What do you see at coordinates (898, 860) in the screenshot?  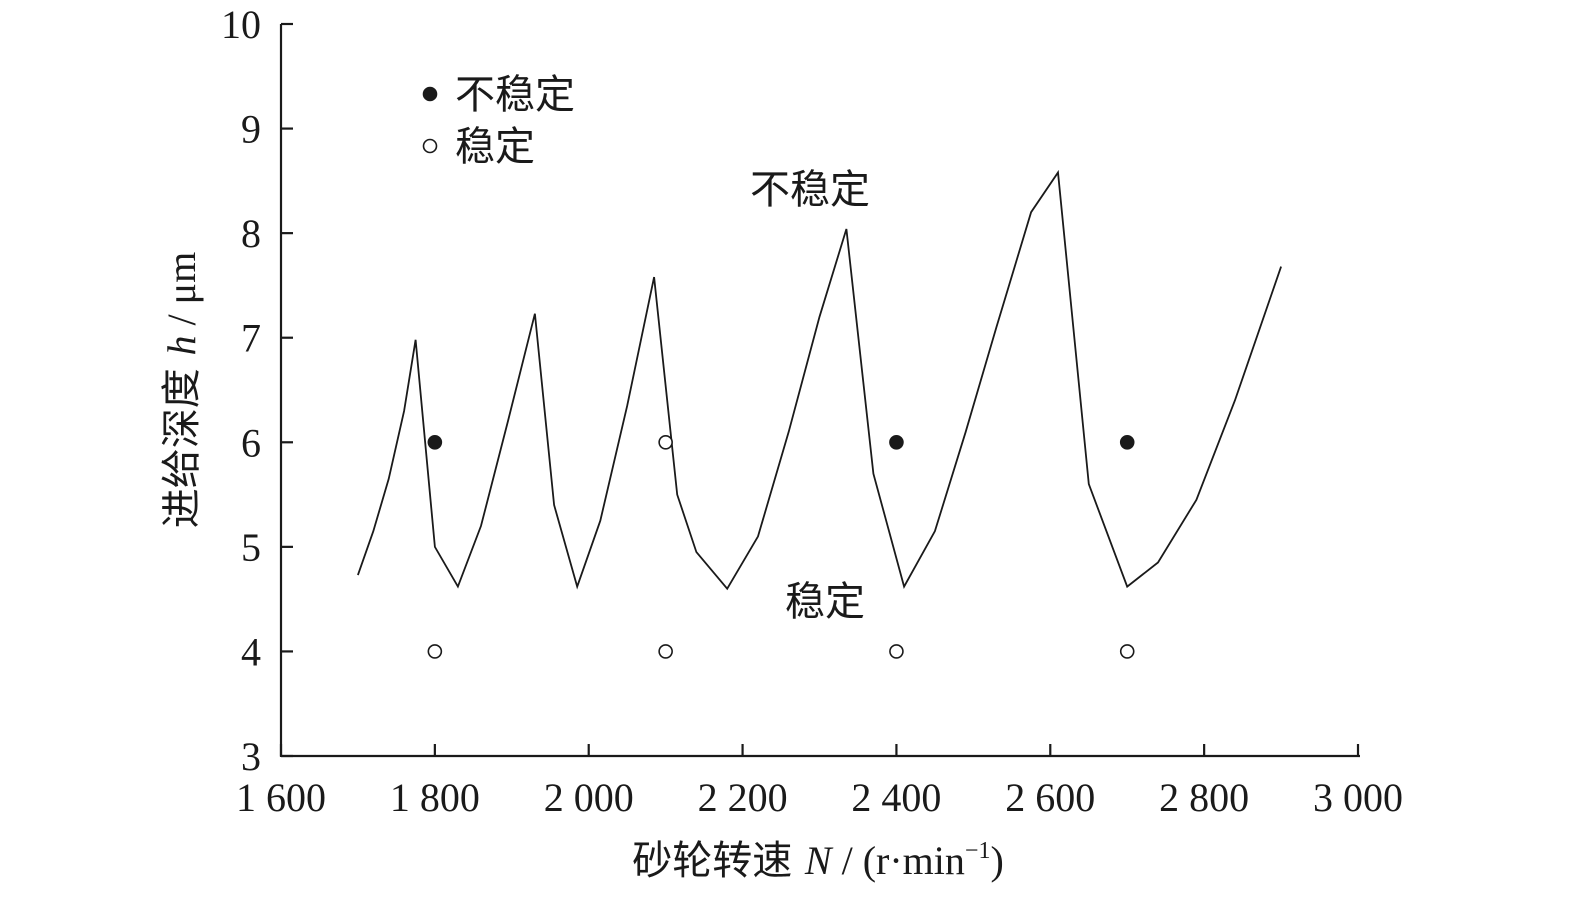 I see `x-axis-title-unit: / (r·min` at bounding box center [898, 860].